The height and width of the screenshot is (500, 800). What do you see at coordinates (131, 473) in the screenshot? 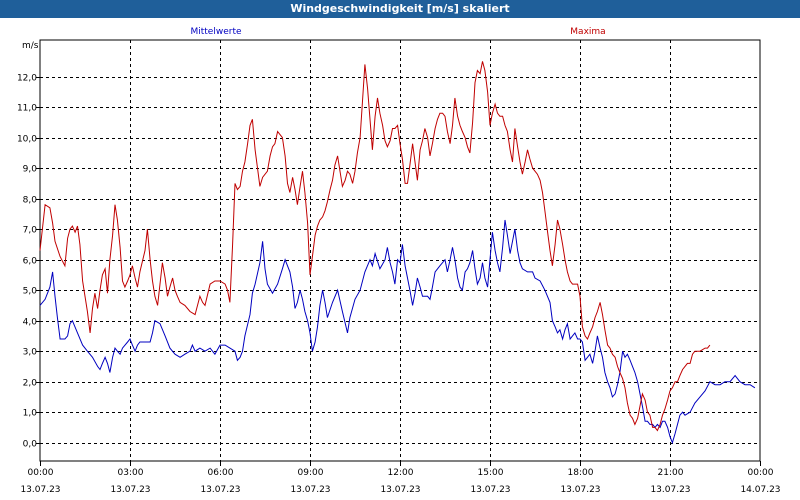
I see `x-tick-time-label: 03:00` at bounding box center [131, 473].